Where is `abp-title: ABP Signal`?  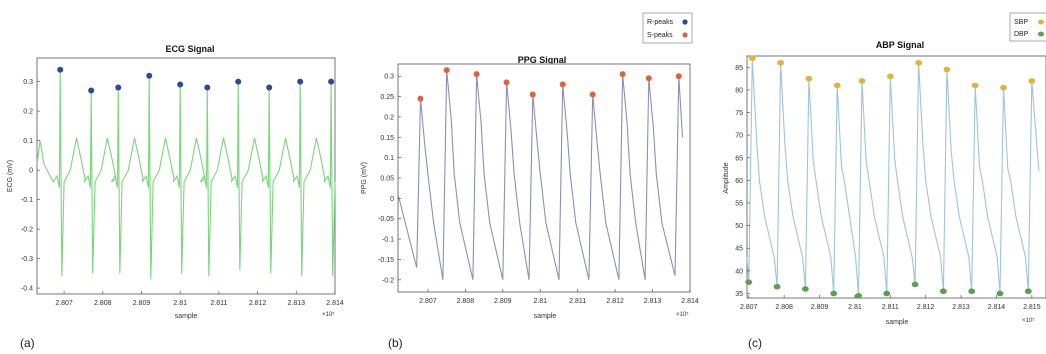 abp-title: ABP Signal is located at coordinates (900, 45).